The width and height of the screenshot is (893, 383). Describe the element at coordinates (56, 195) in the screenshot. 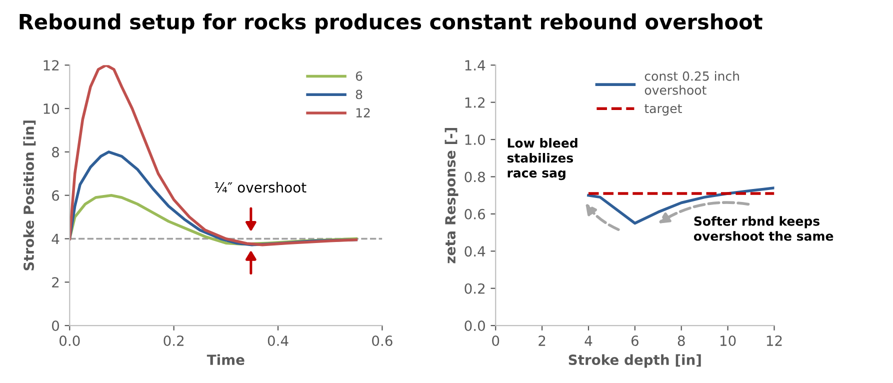

I see `y-tick-label: 6` at that location.